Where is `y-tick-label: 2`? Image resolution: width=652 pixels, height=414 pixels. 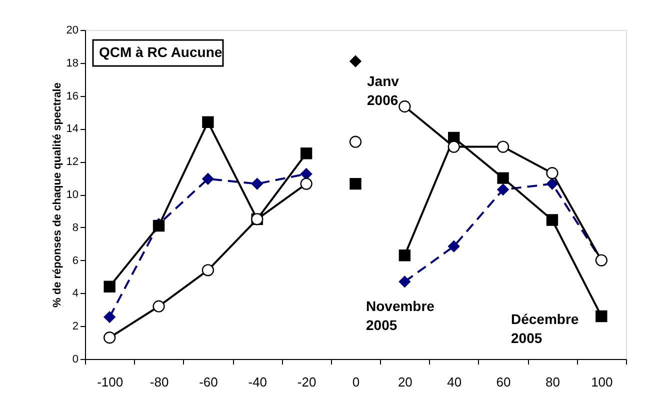 y-tick-label: 2 is located at coordinates (75, 326).